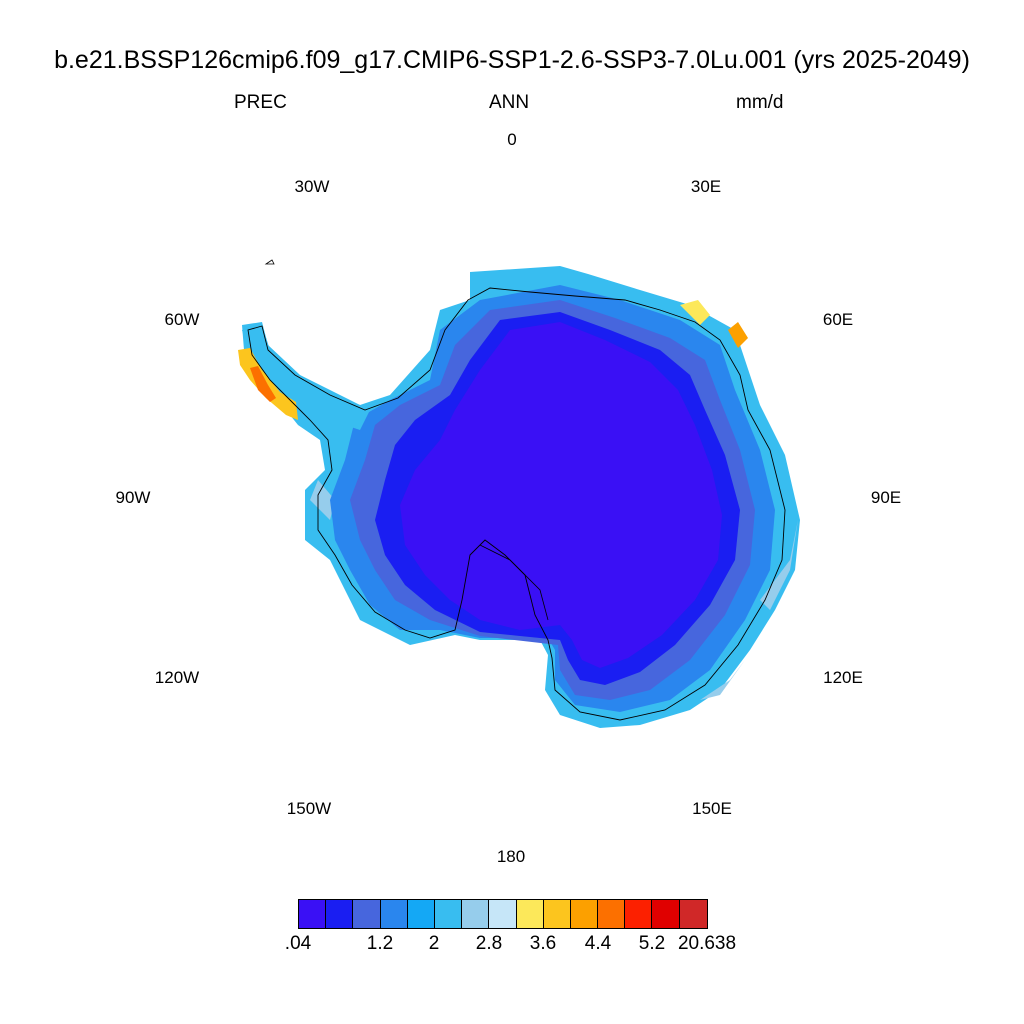 The height and width of the screenshot is (1024, 1024). Describe the element at coordinates (707, 943) in the screenshot. I see `colorbar-label: 20.638` at that location.